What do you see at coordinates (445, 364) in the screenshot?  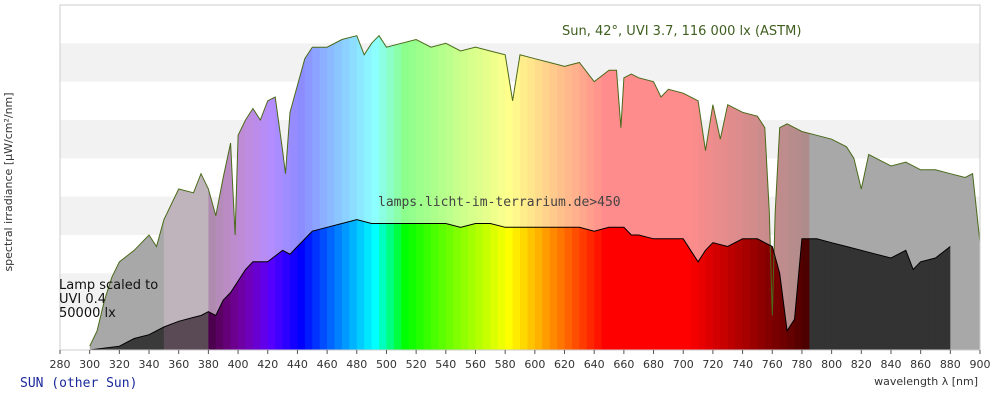 I see `x-tick-label: 540` at bounding box center [445, 364].